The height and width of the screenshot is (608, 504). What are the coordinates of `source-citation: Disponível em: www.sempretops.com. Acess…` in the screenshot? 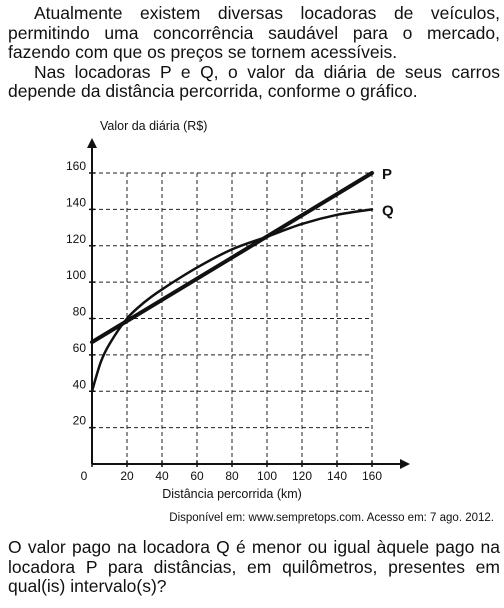 It's located at (331, 518).